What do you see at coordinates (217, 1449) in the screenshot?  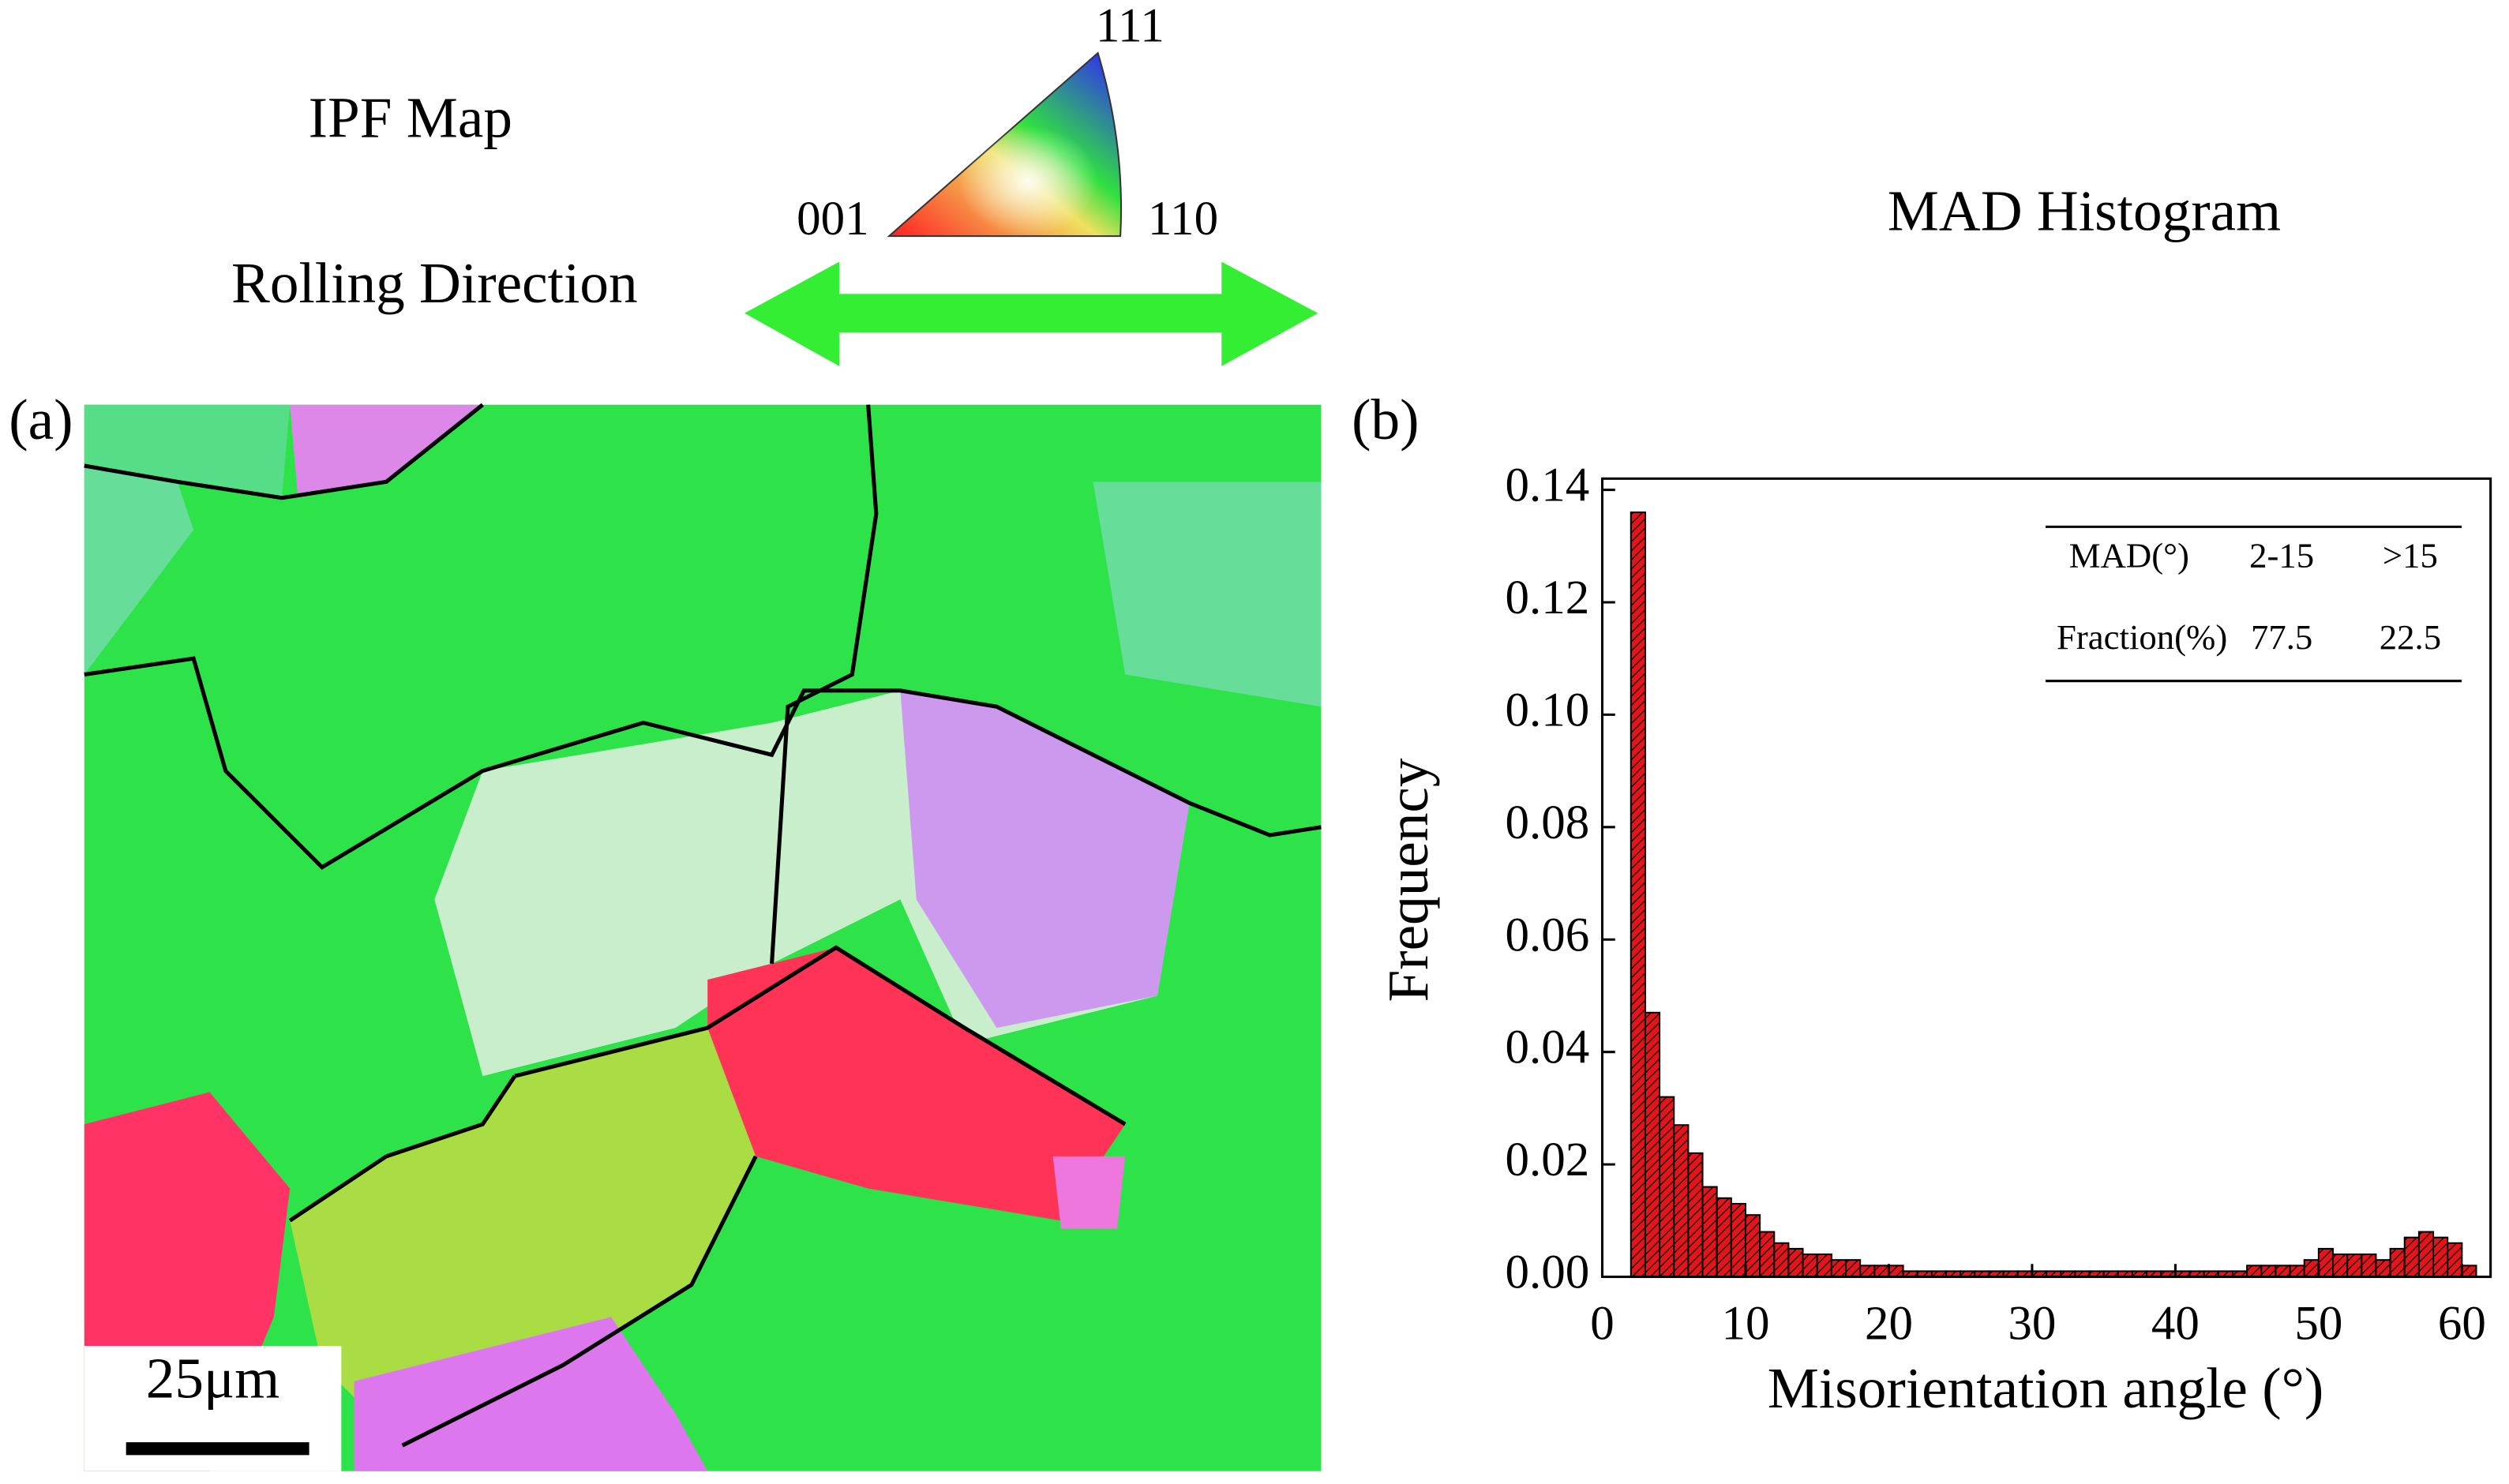 I see `scale-bar` at bounding box center [217, 1449].